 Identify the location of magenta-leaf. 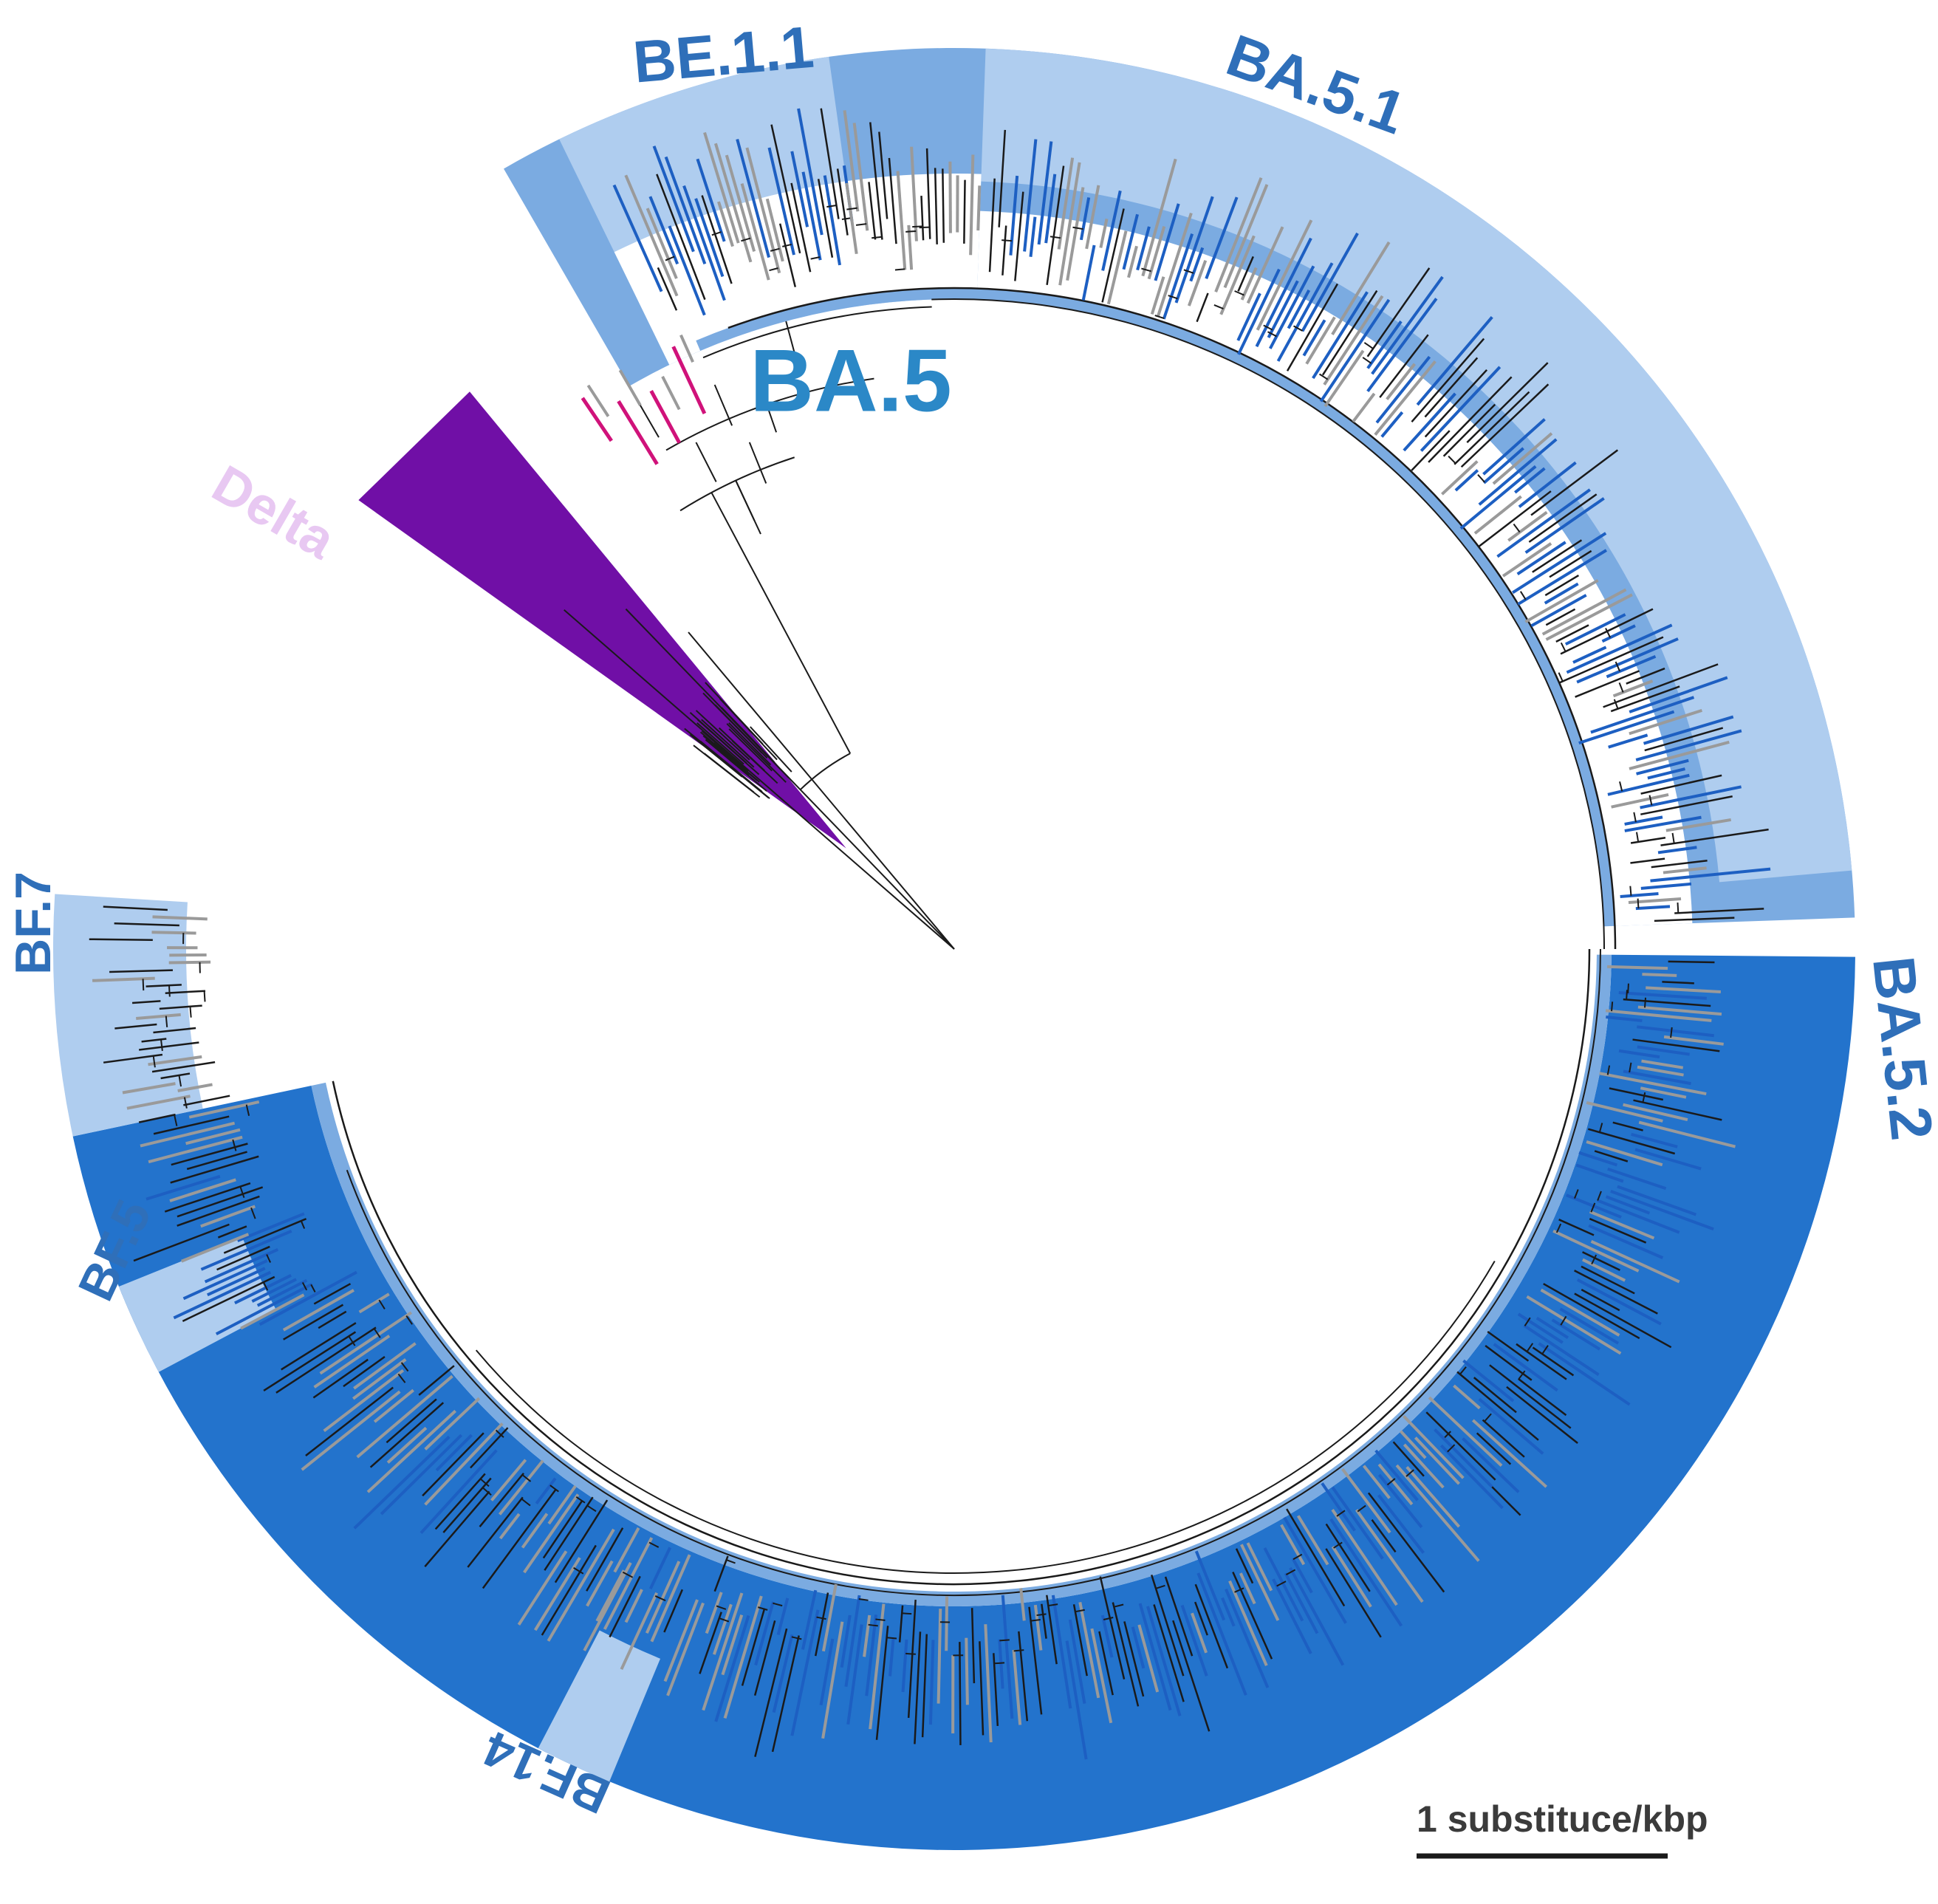
(689, 381).